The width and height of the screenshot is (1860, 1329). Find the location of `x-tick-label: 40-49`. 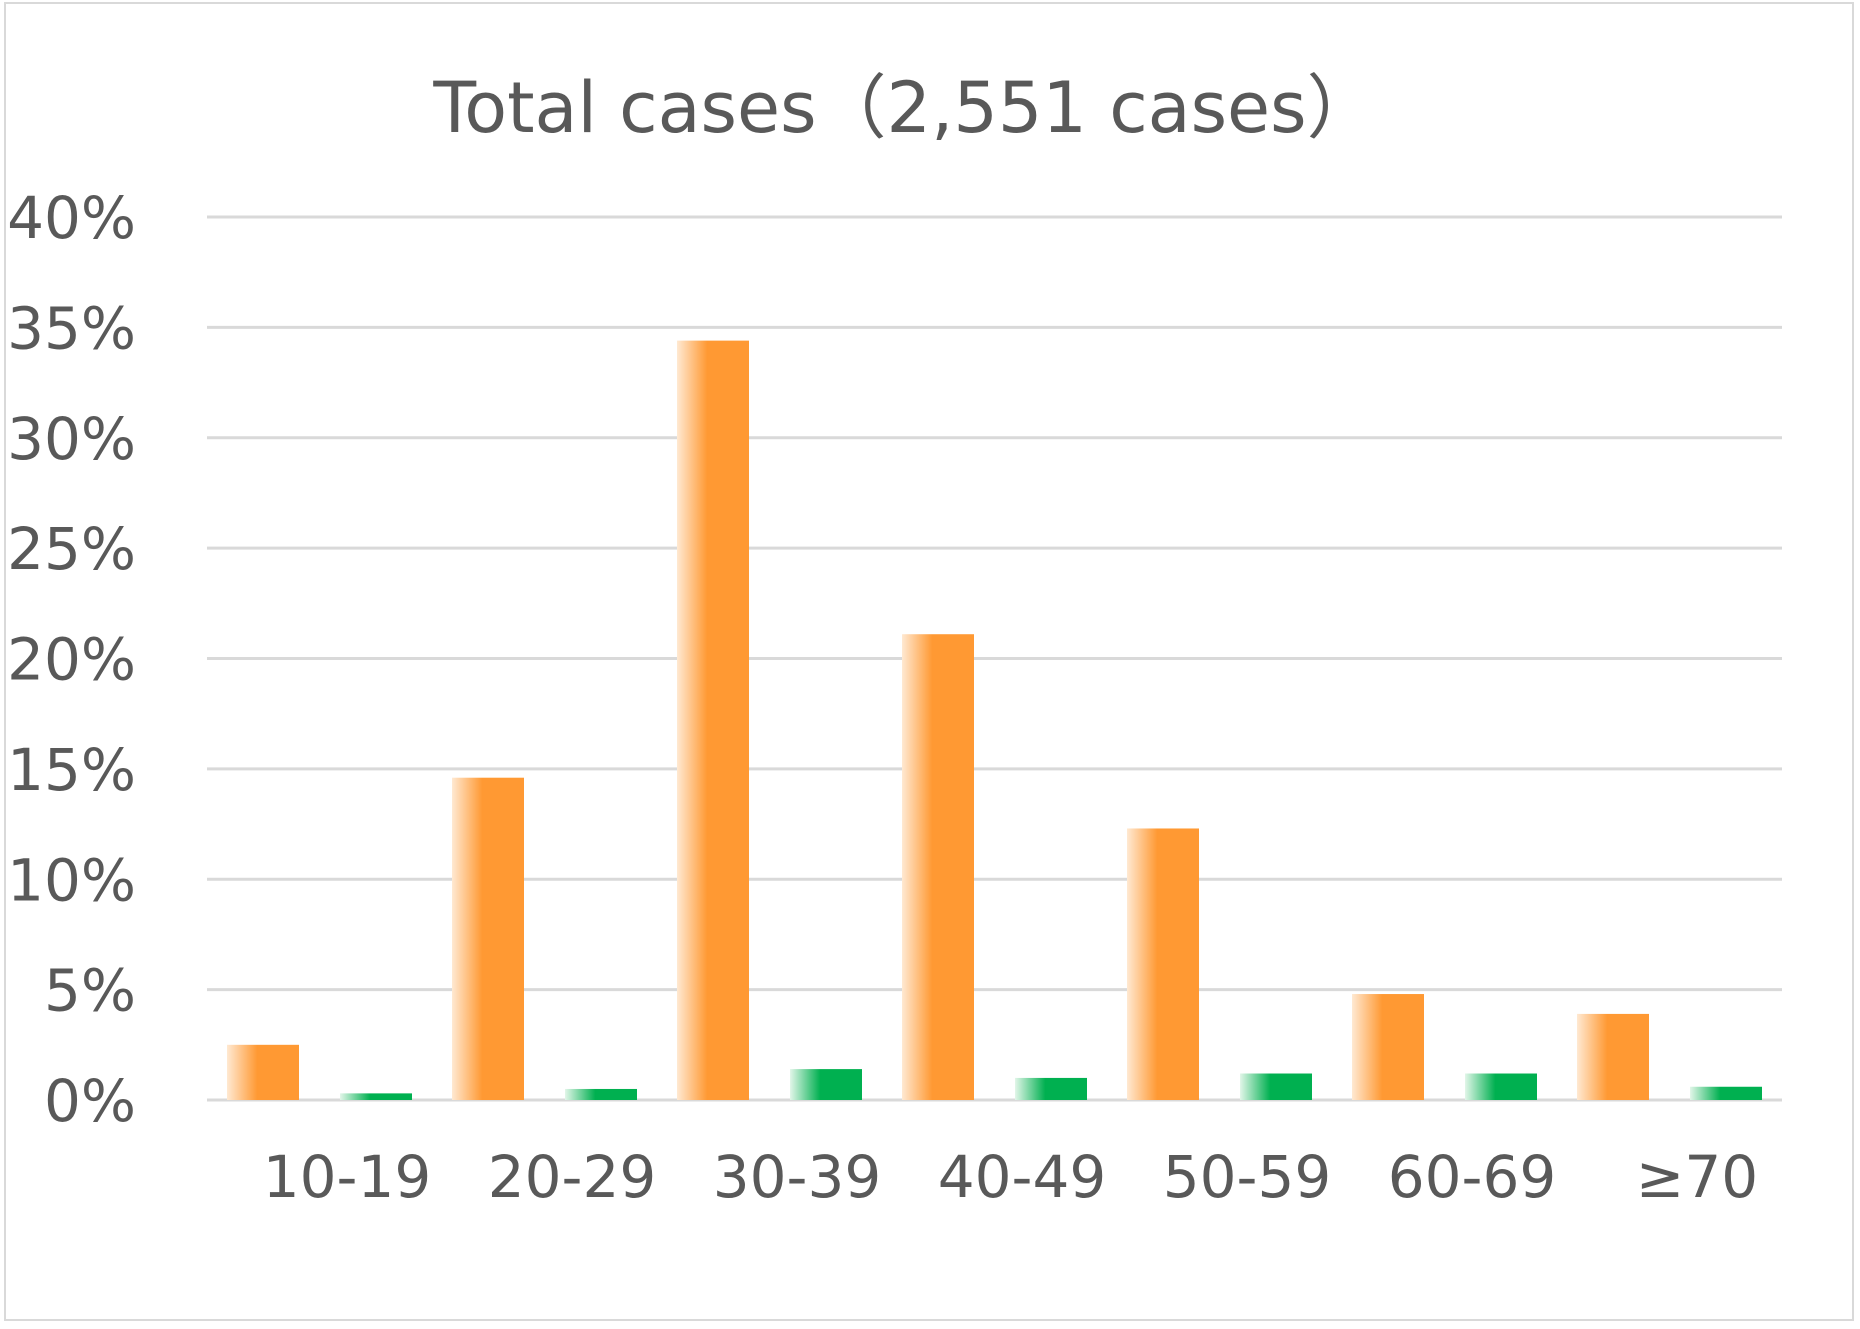

x-tick-label: 40-49 is located at coordinates (1022, 1177).